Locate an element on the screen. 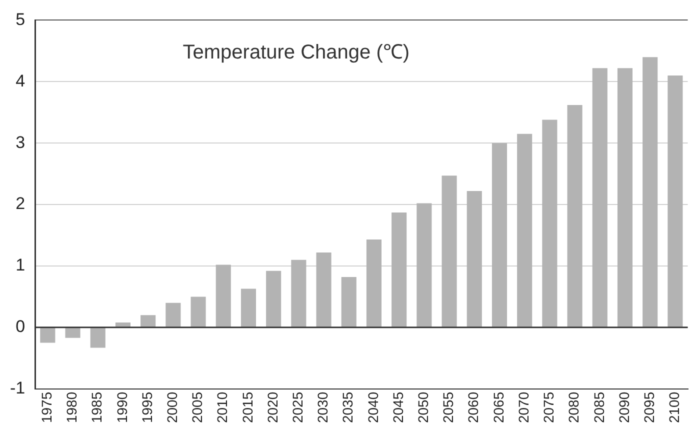 The width and height of the screenshot is (695, 426). y-tick-label: 4 is located at coordinates (21, 80).